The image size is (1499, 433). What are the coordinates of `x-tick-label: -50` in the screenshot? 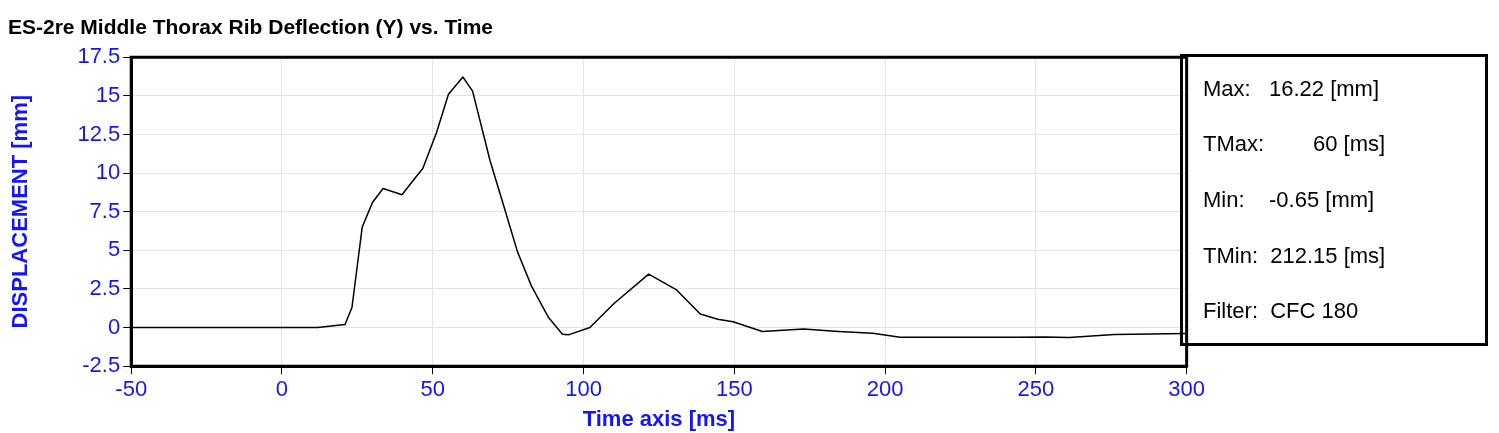 It's located at (131, 389).